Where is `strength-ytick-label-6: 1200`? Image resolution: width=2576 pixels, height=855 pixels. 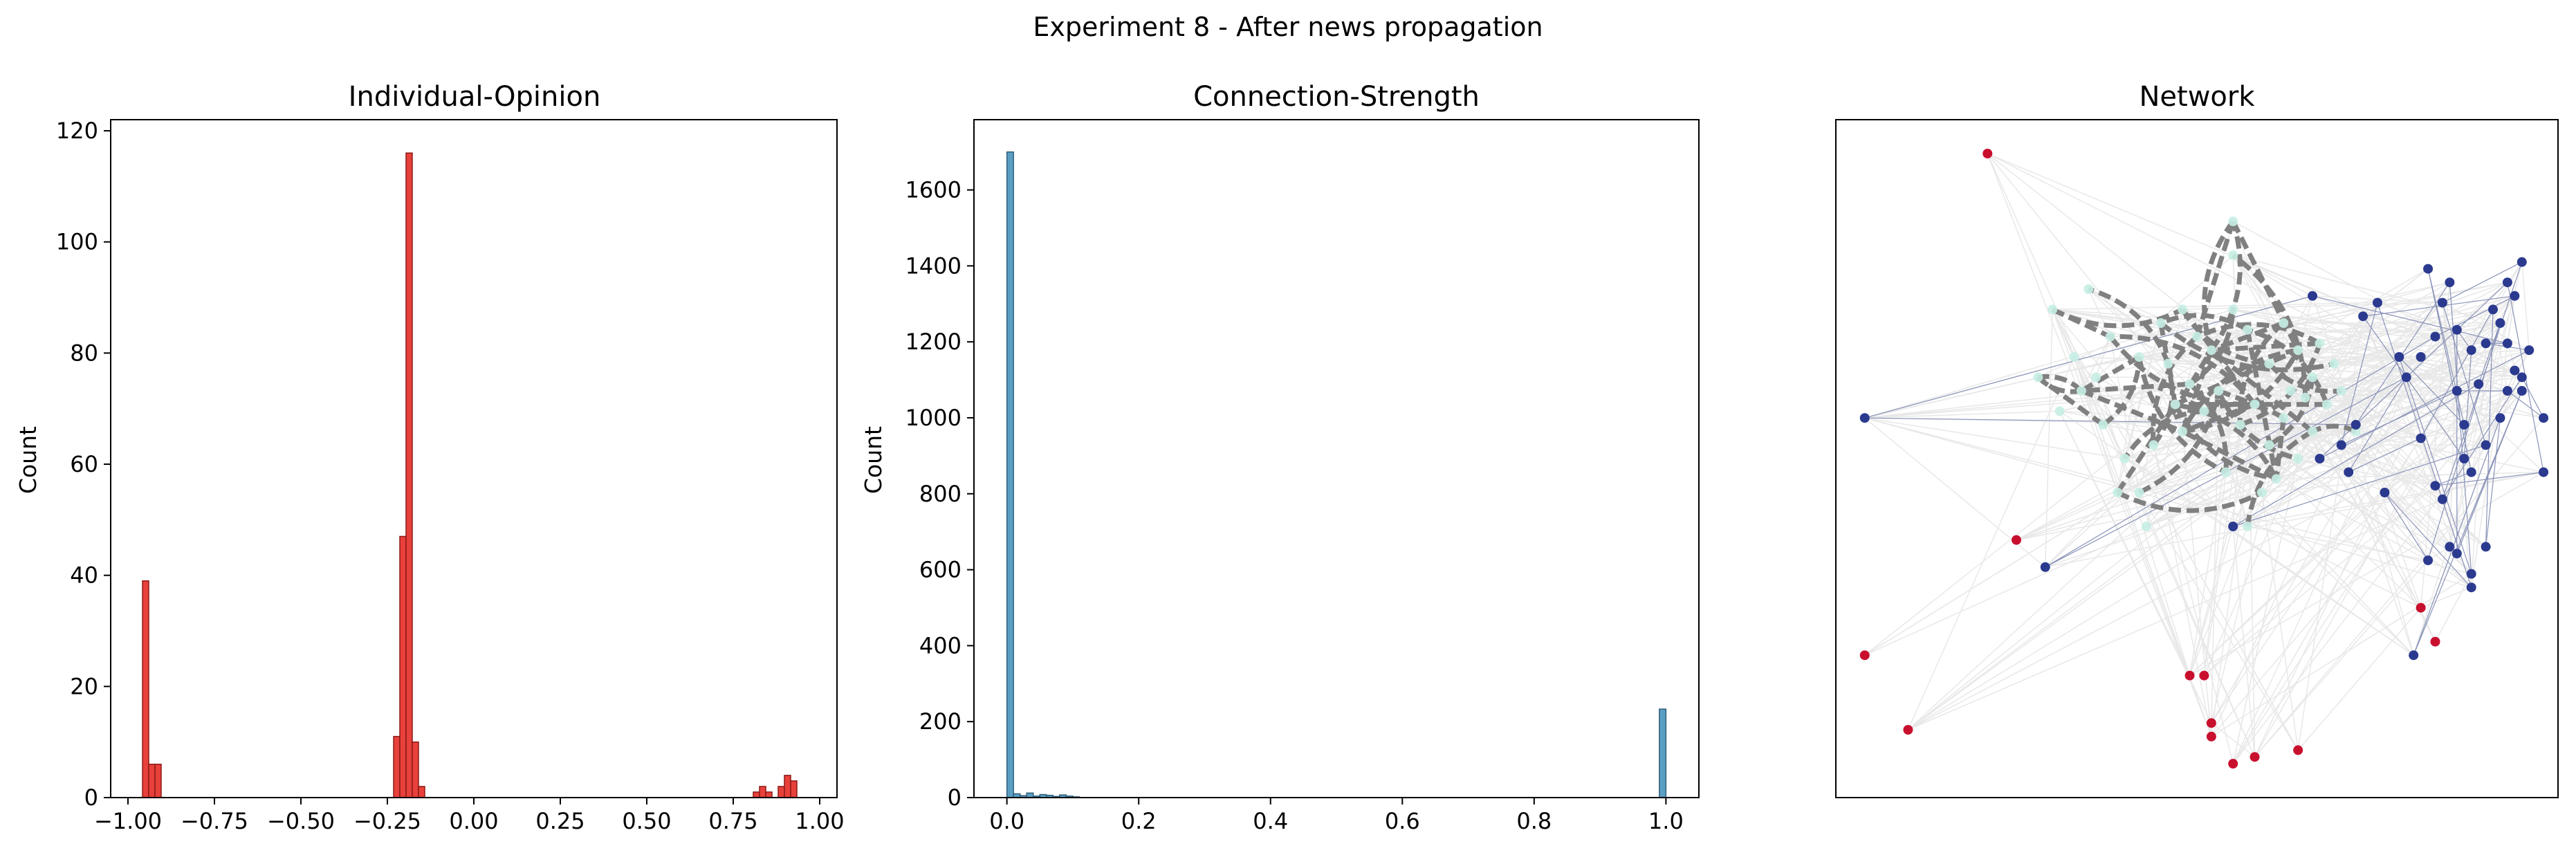
strength-ytick-label-6: 1200 is located at coordinates (933, 342).